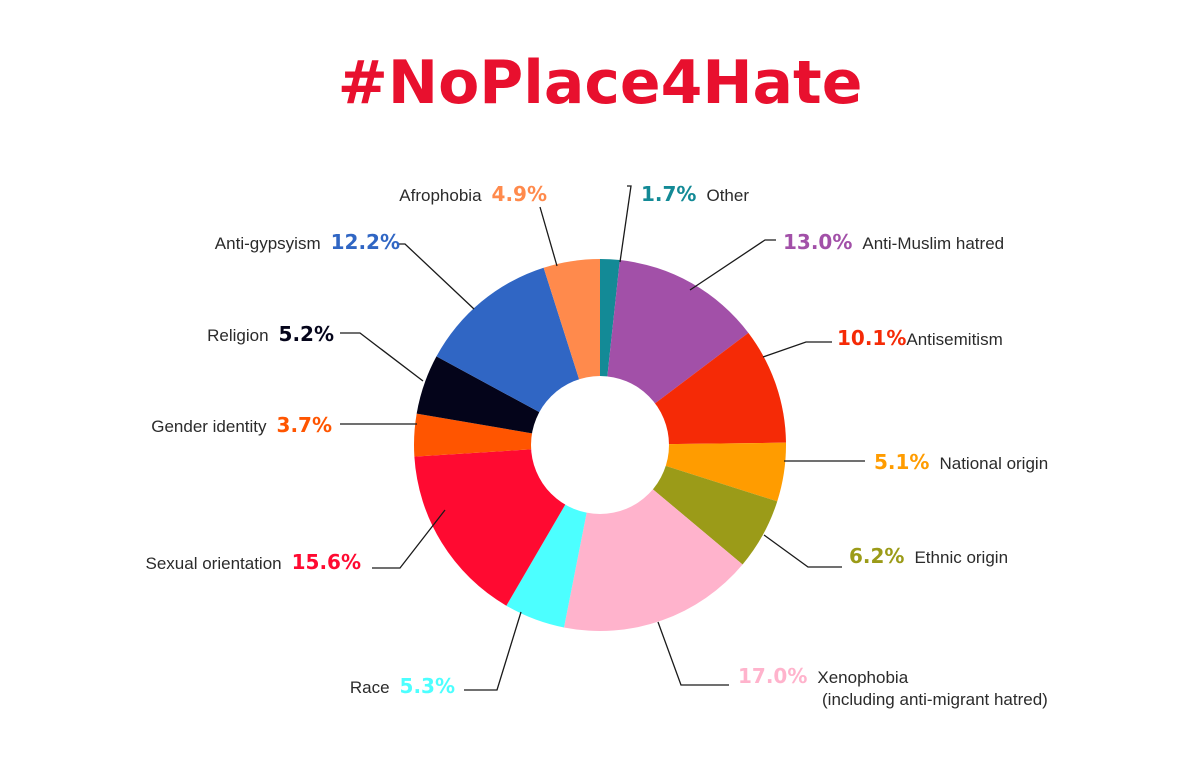 The width and height of the screenshot is (1200, 777). Describe the element at coordinates (214, 563) in the screenshot. I see `name-sexual-orientation: Sexual orientation` at that location.